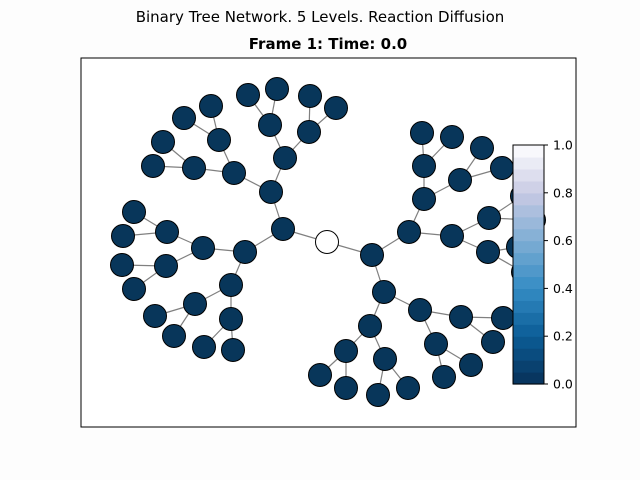 This screenshot has width=640, height=480. Describe the element at coordinates (309, 132) in the screenshot. I see `node-a8` at that location.